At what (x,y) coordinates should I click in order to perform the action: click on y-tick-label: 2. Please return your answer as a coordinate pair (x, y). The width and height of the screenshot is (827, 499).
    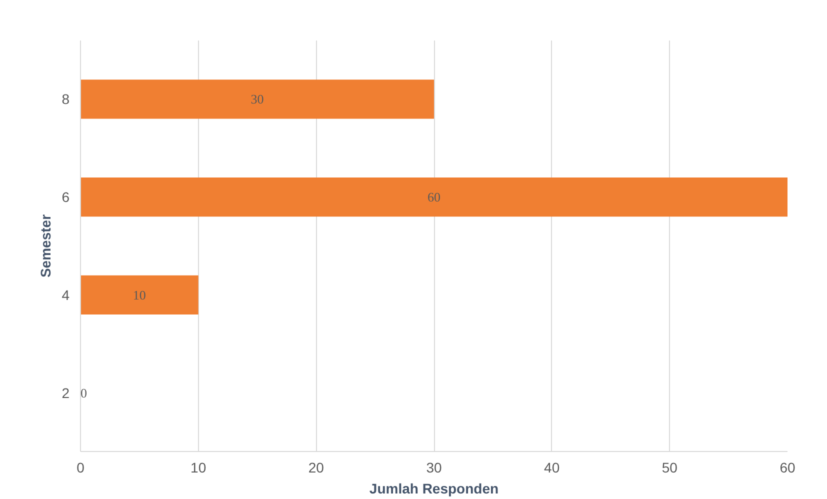
    Looking at the image, I should click on (66, 392).